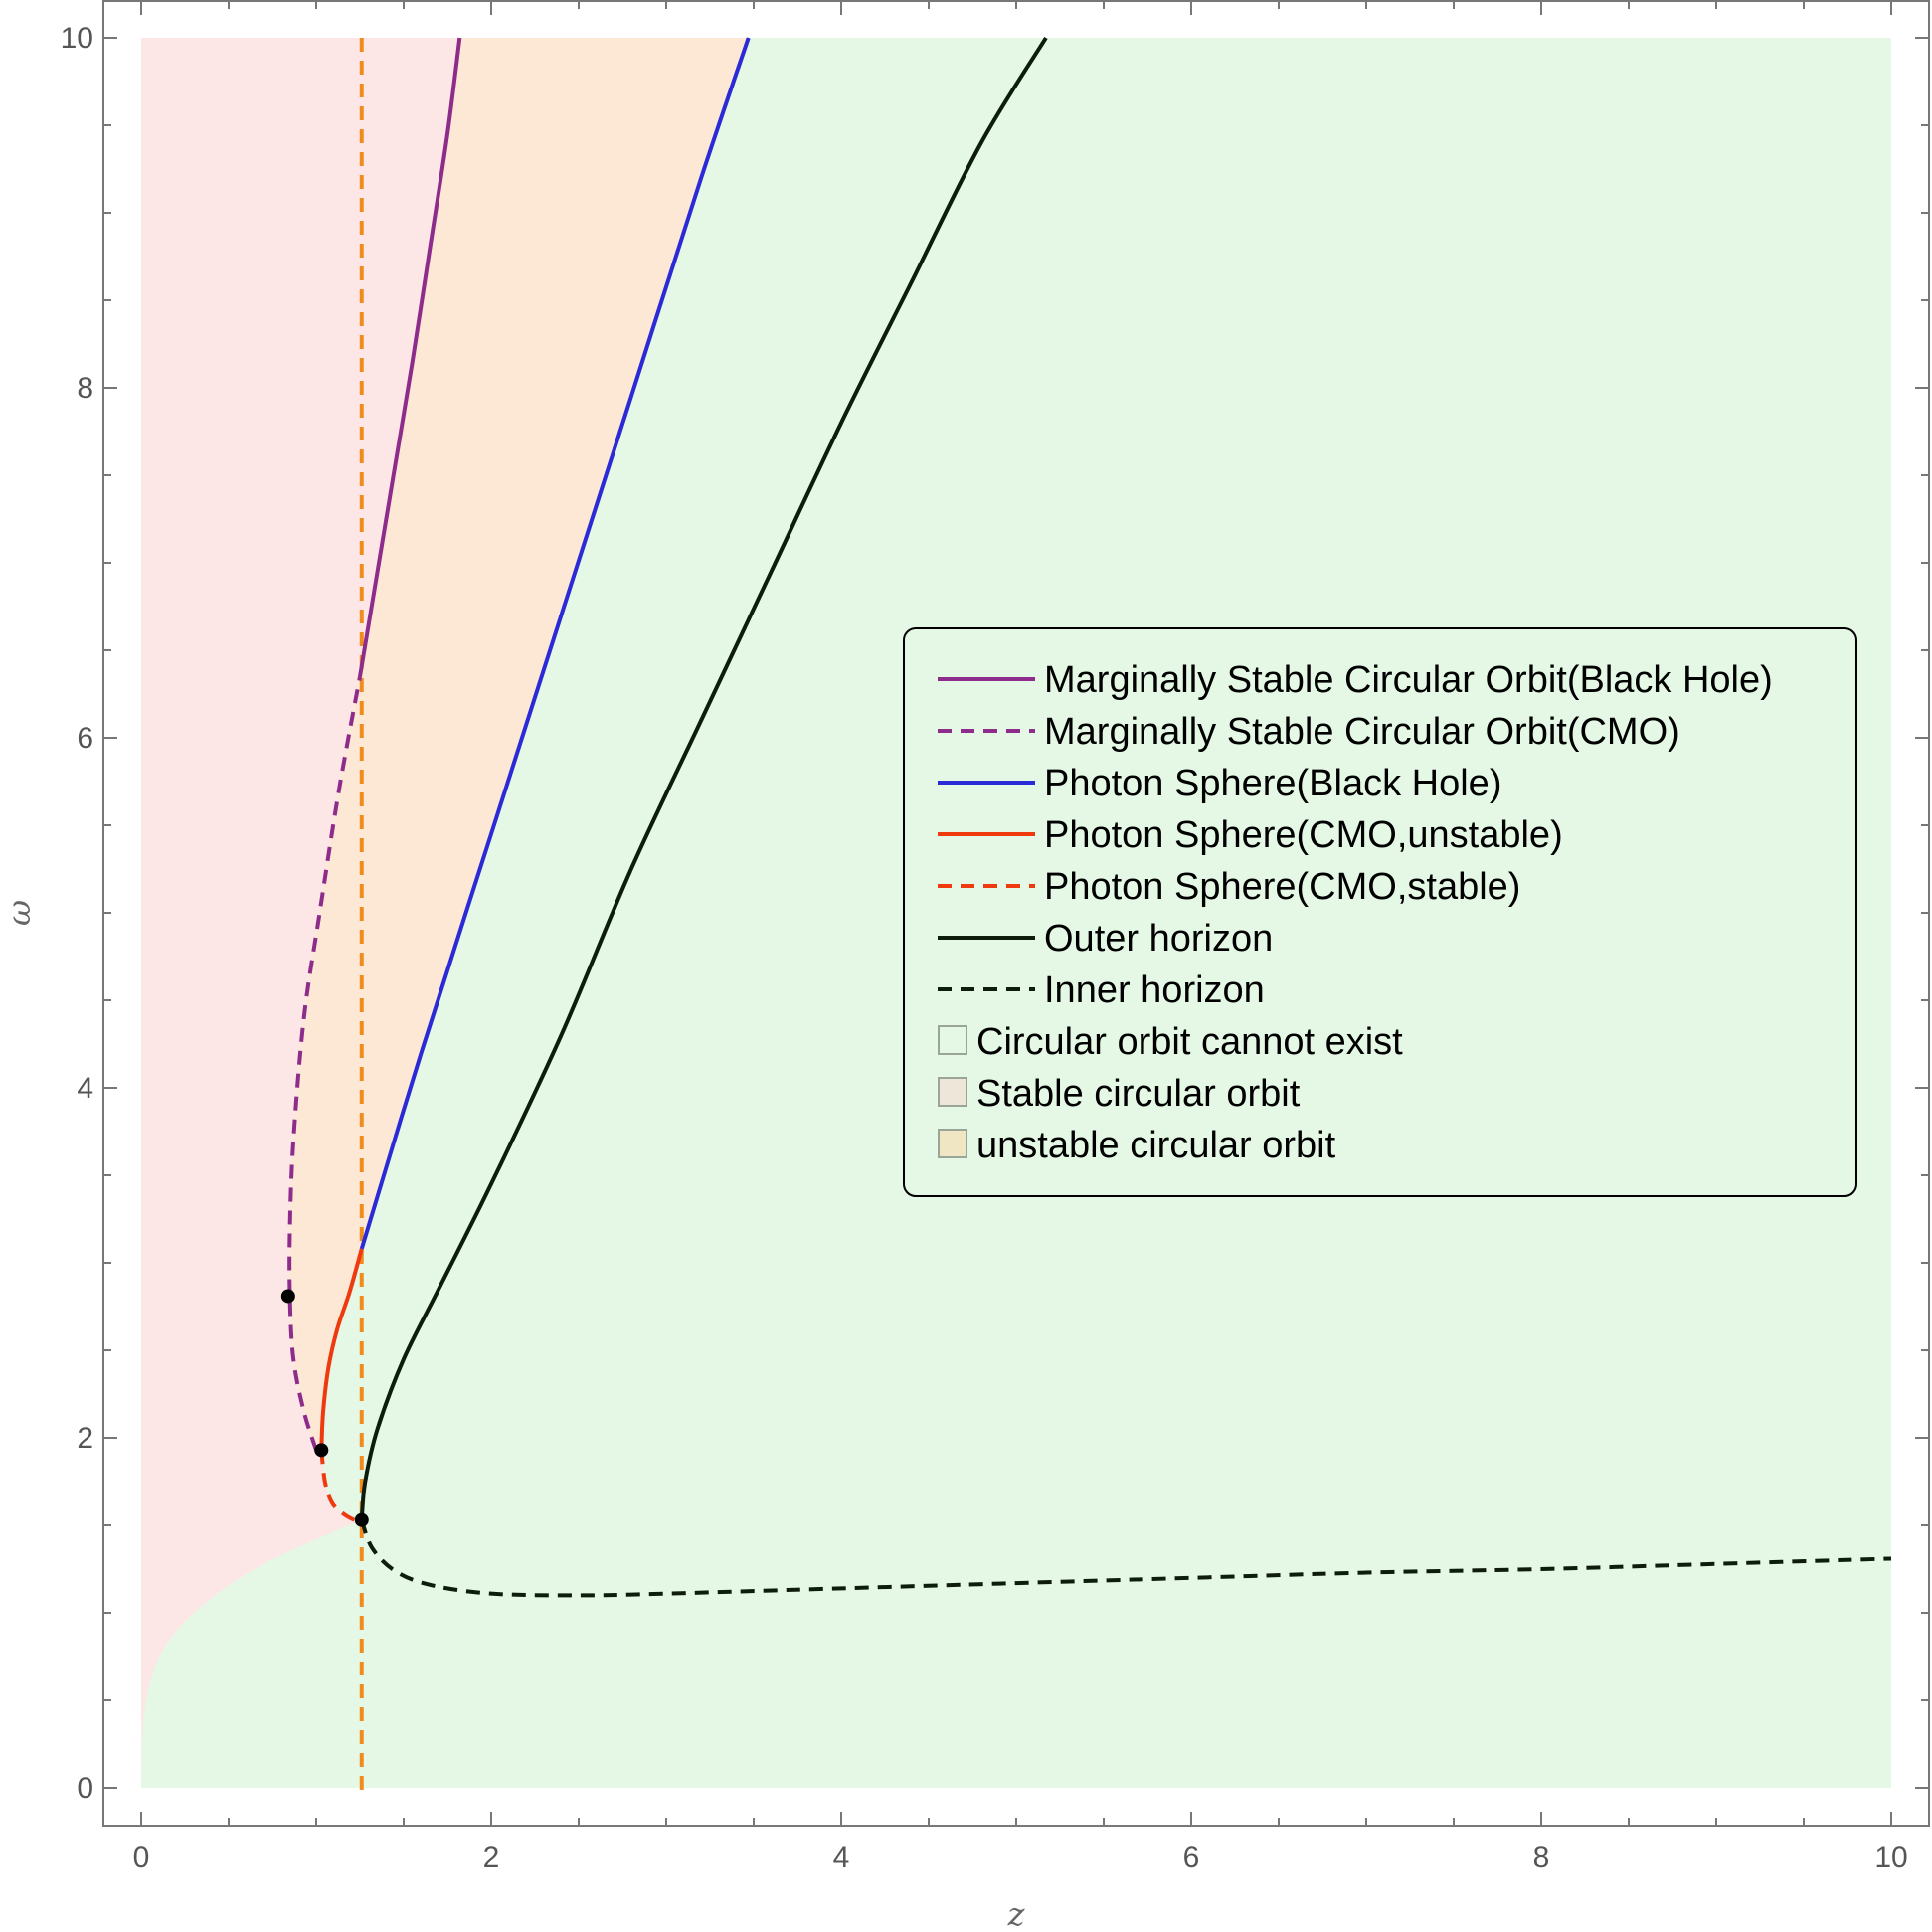 This screenshot has height=1932, width=1932. I want to click on x-tick-label: 10, so click(1891, 1858).